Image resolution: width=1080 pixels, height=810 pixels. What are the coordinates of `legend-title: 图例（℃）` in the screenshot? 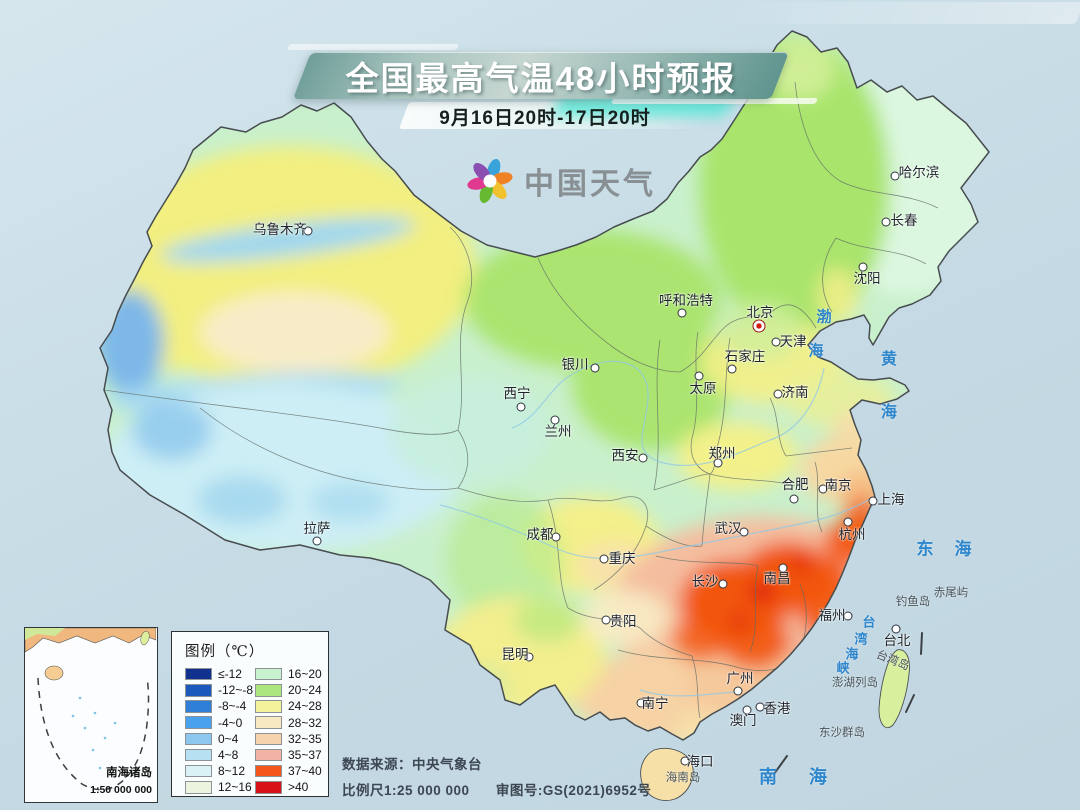 It's located at (225, 652).